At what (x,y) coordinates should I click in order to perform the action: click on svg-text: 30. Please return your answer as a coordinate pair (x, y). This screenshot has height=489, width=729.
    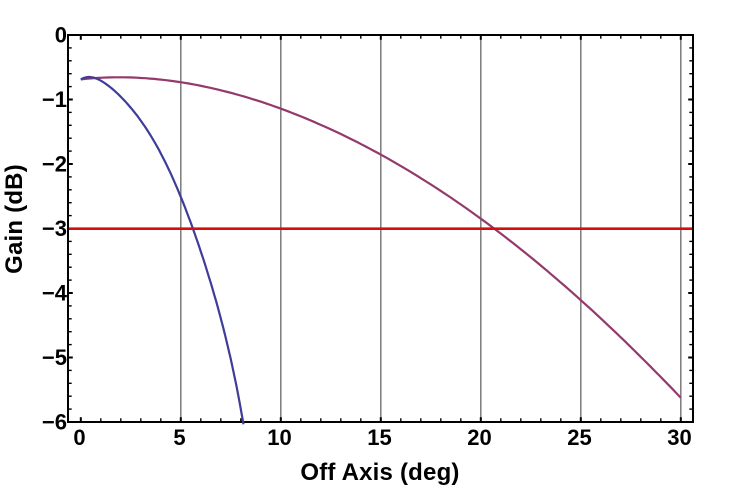
    Looking at the image, I should click on (679, 437).